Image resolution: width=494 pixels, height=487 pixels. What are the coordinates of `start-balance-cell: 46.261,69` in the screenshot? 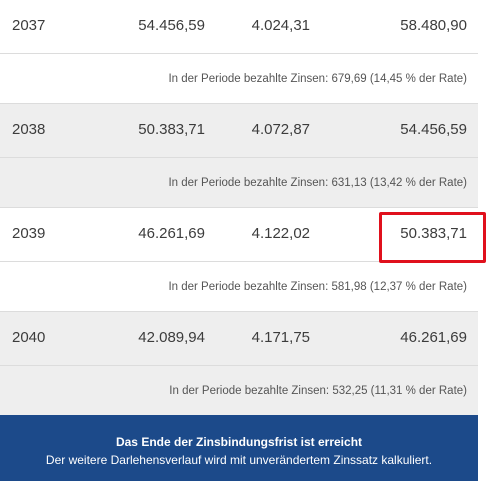 It's located at (433, 337).